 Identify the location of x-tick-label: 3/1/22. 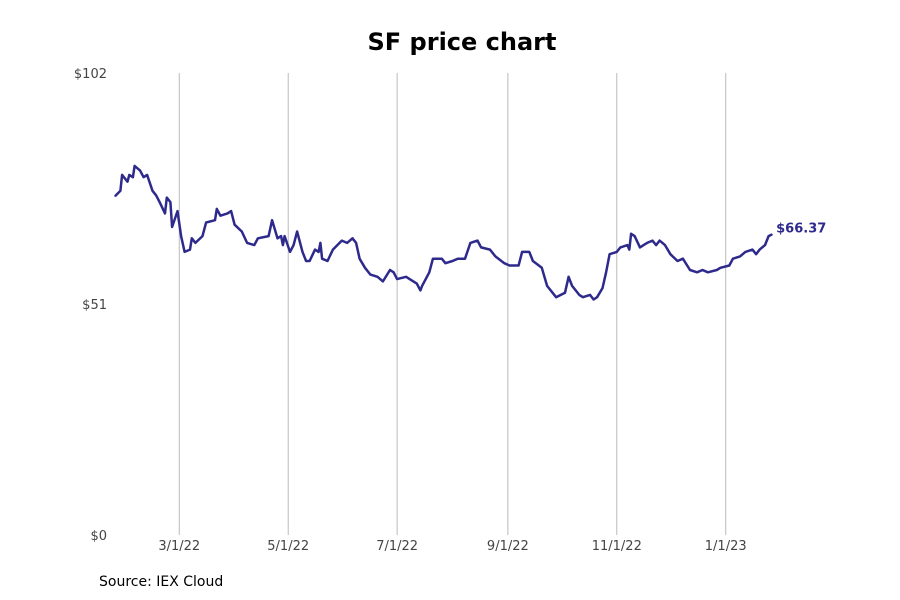
(179, 546).